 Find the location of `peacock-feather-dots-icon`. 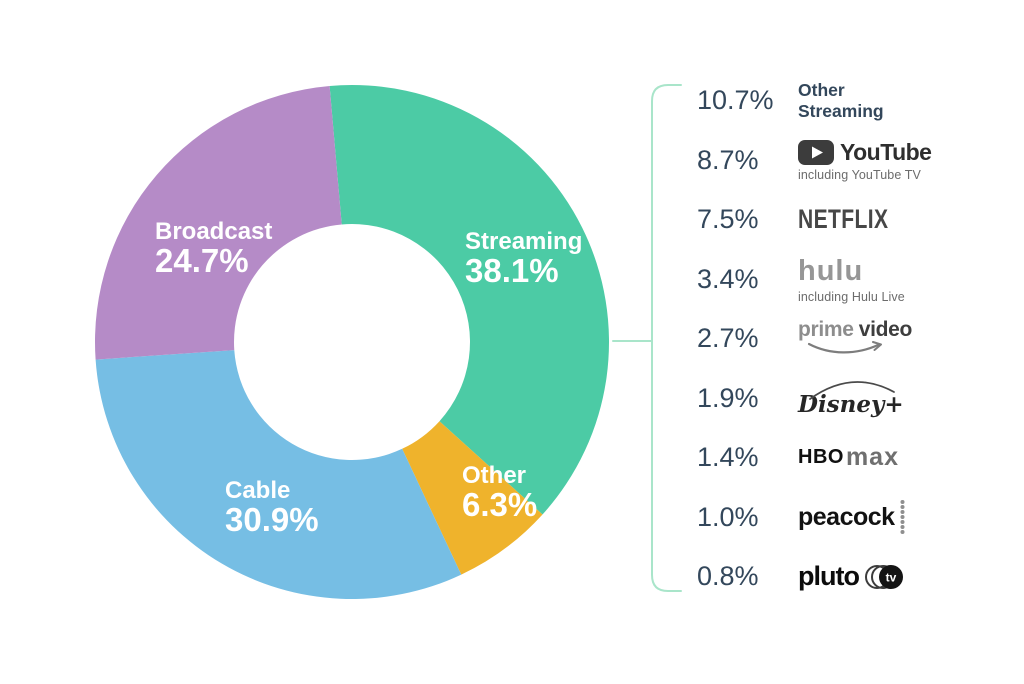

peacock-feather-dots-icon is located at coordinates (902, 517).